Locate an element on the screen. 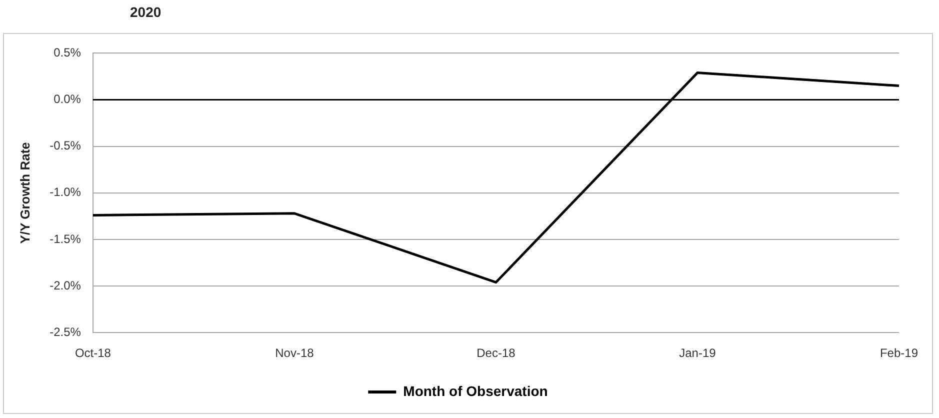 The width and height of the screenshot is (939, 418). x-tick-label: Jan-19 is located at coordinates (697, 353).